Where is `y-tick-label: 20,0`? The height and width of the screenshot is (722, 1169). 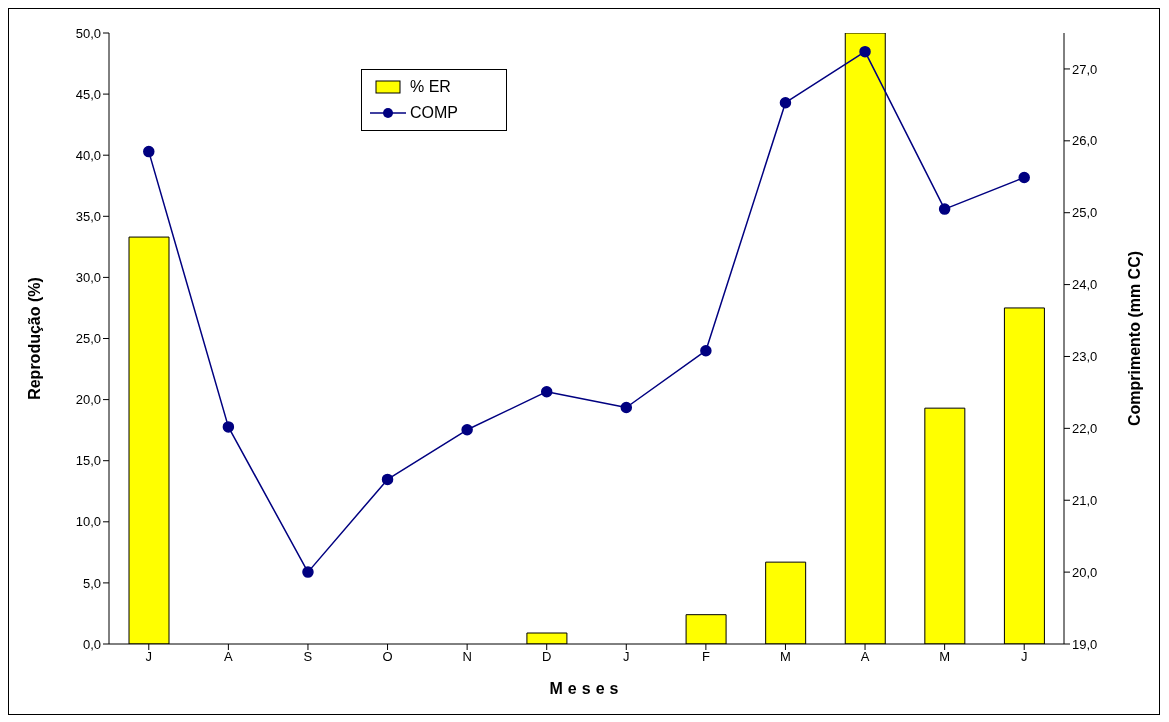
y-tick-label: 20,0 is located at coordinates (88, 400).